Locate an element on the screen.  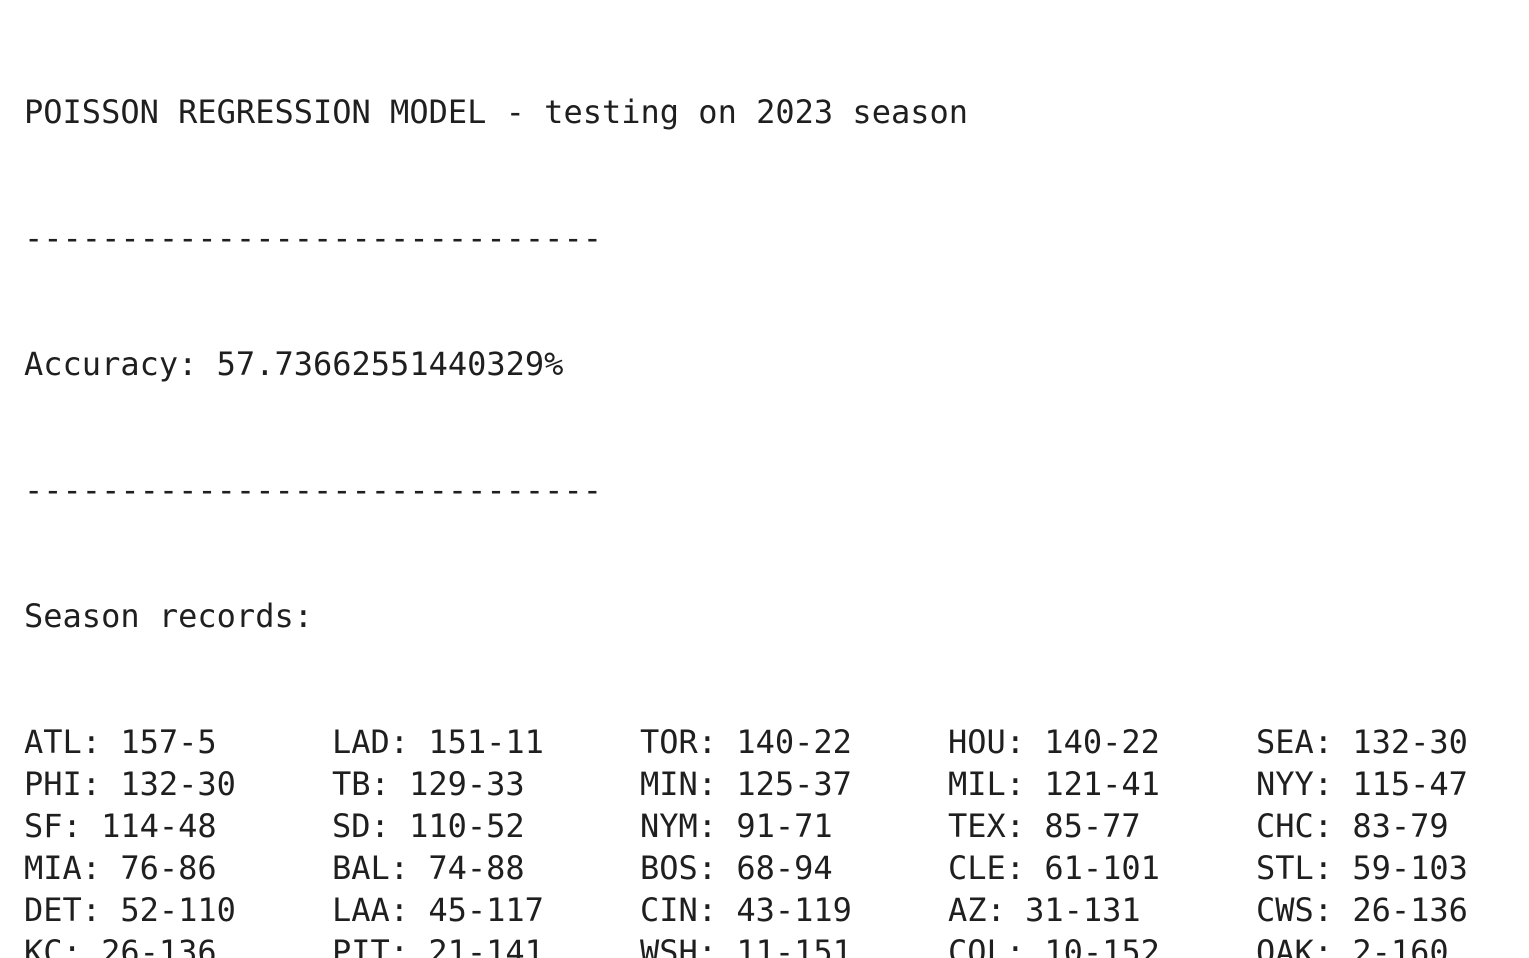
team-record: MIL: 121-41 is located at coordinates (1054, 784).